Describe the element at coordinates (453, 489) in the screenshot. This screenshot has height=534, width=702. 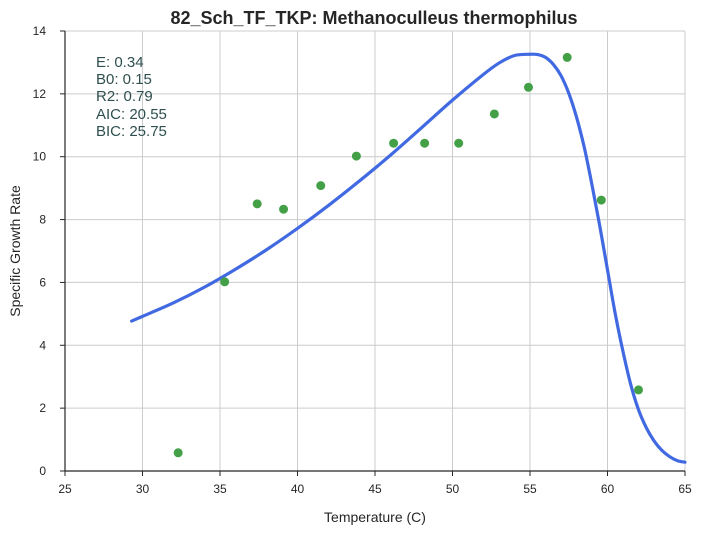
I see `x-tick-label: 50` at that location.